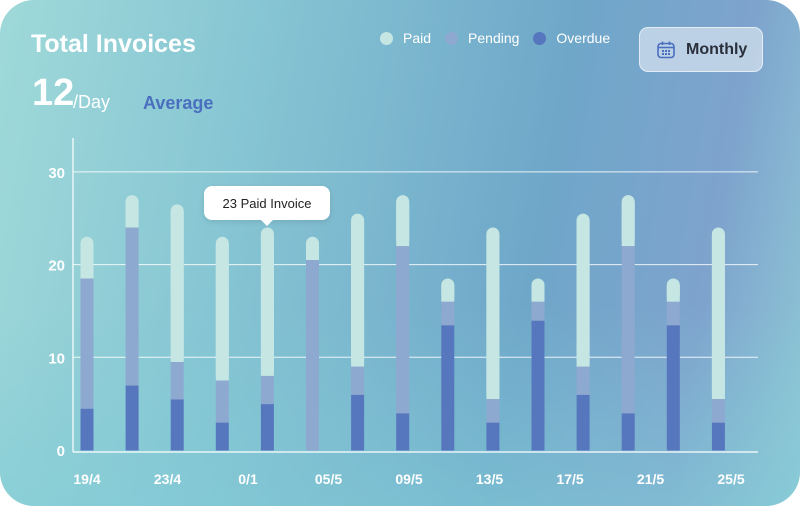  Describe the element at coordinates (86, 479) in the screenshot. I see `x-tick-label: 19/4` at that location.